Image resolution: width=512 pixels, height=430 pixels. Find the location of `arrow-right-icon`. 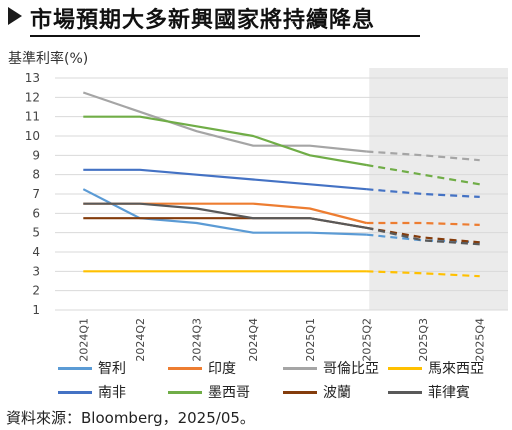

arrow-right-icon is located at coordinates (15, 16).